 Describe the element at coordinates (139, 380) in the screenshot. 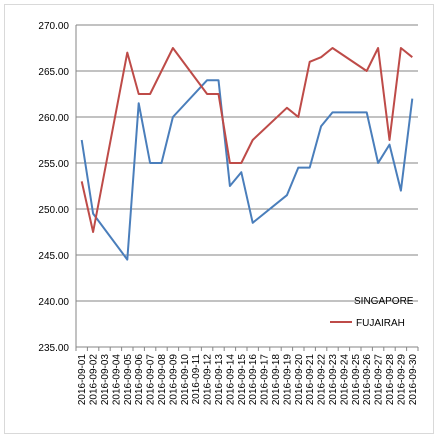

I see `x-tick-label: 2016-09-06` at that location.